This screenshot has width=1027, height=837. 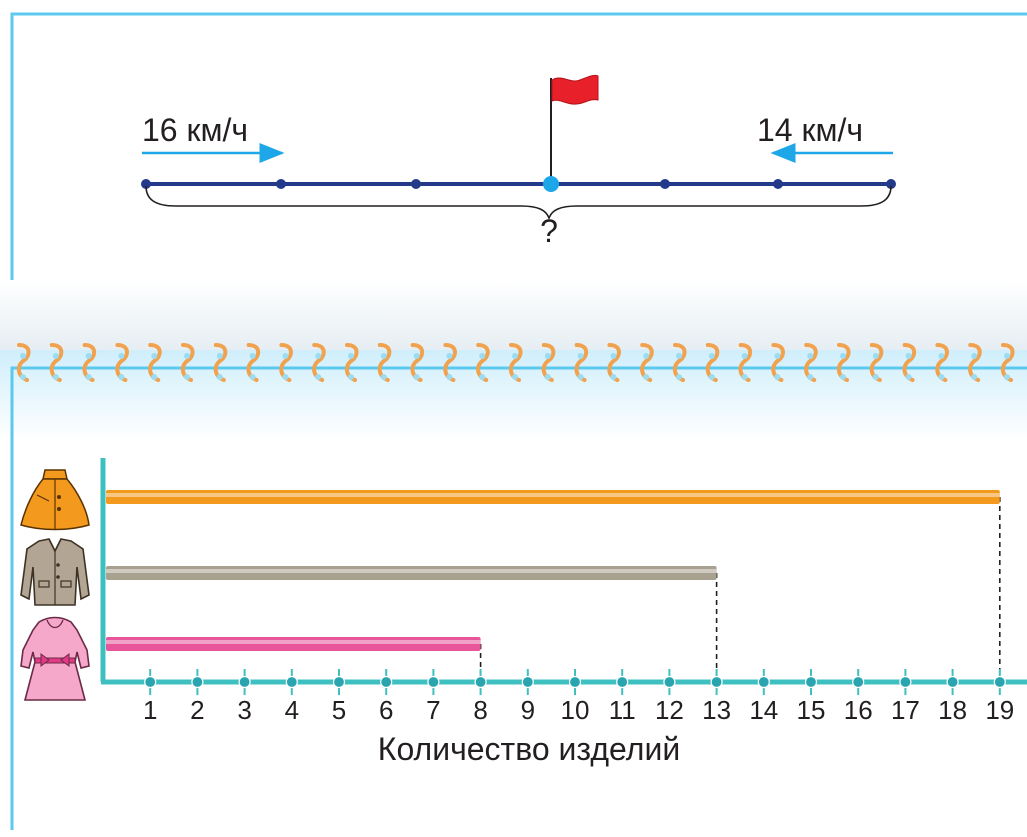 What do you see at coordinates (575, 710) in the screenshot?
I see `x-tick-label: 10` at bounding box center [575, 710].